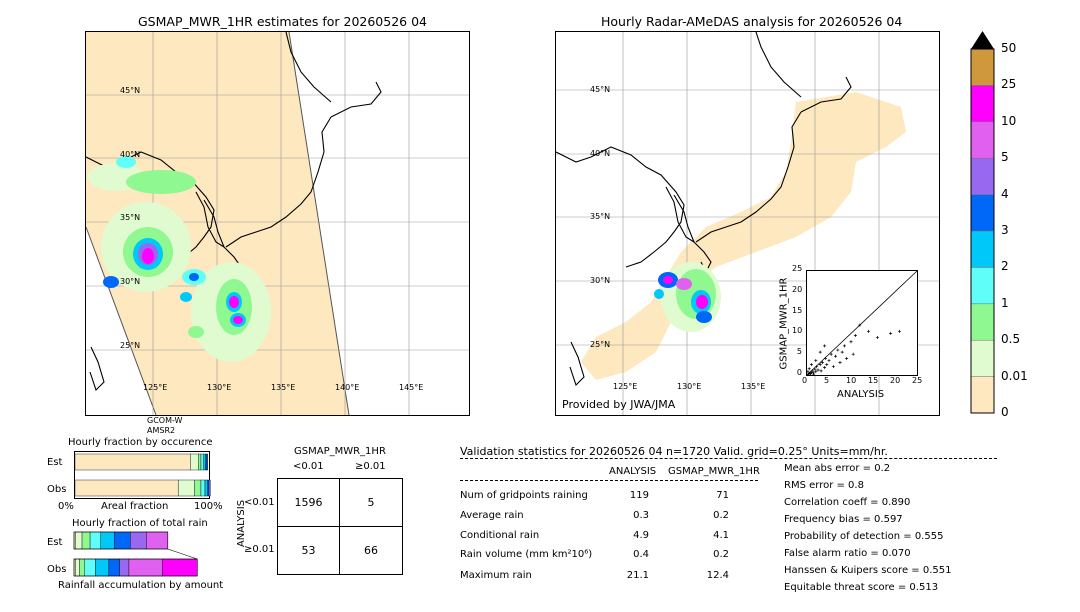 The width and height of the screenshot is (1080, 612). Describe the element at coordinates (843, 519) in the screenshot. I see `score-3: Frequency bias = 0.597` at that location.